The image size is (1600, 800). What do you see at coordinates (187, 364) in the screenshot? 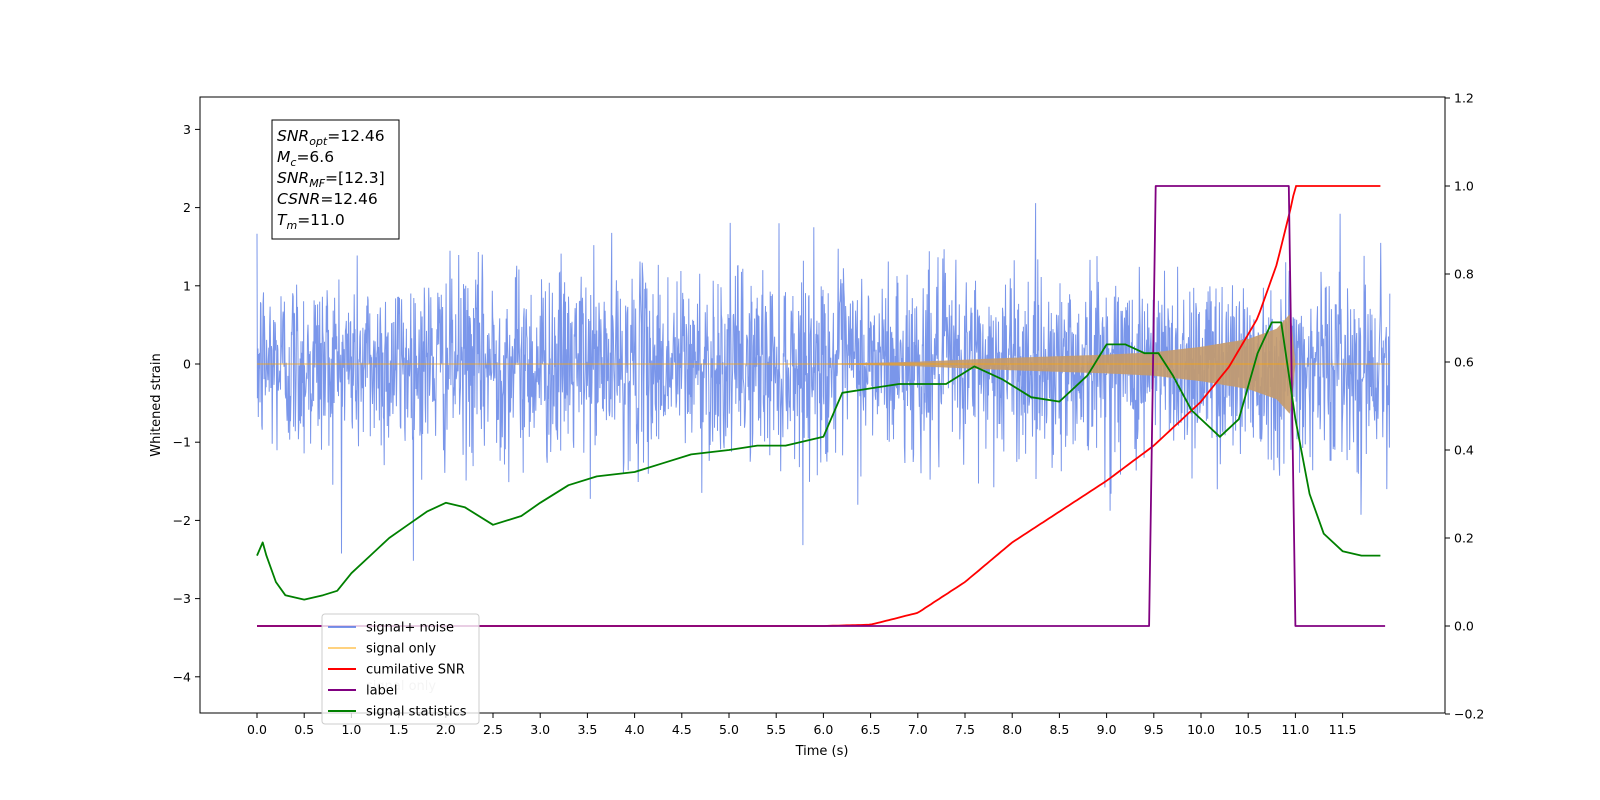
I see `y-tick-label: 0` at bounding box center [187, 364].